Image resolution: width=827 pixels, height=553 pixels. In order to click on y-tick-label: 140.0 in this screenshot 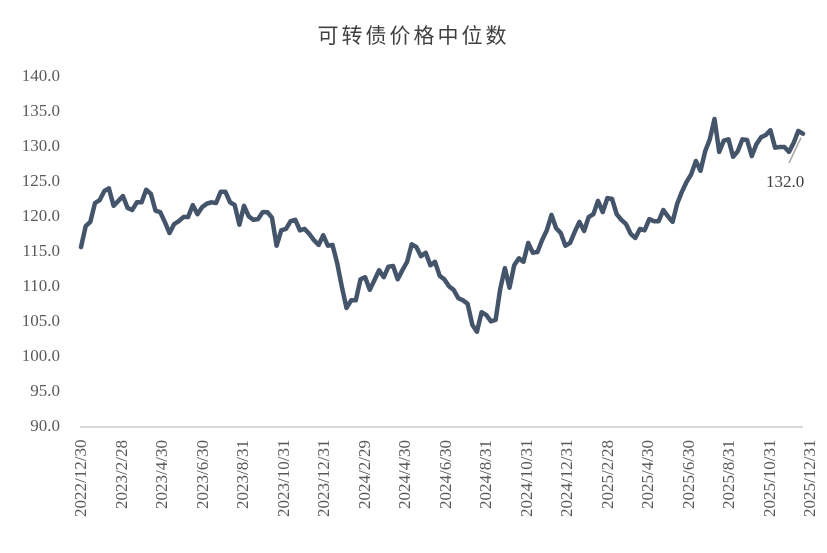, I will do `click(40, 75)`.